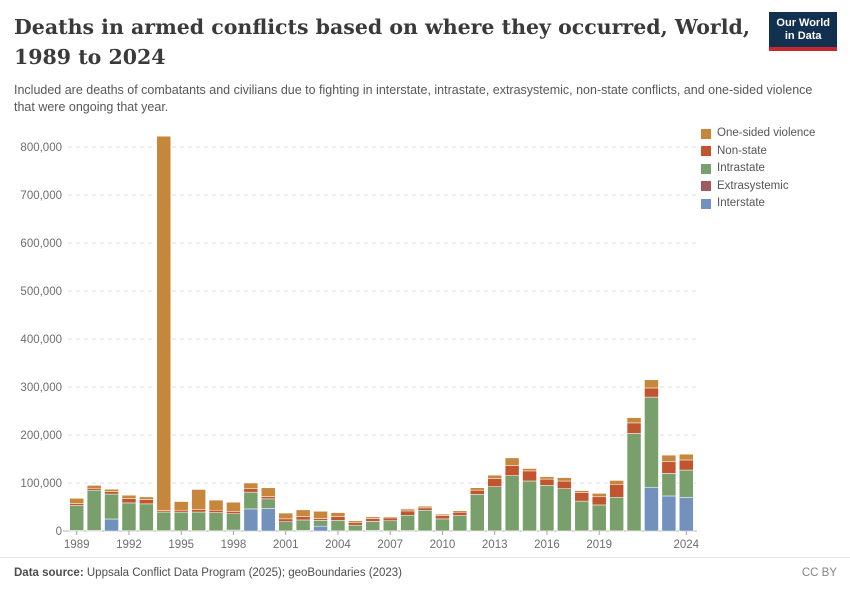 This screenshot has width=850, height=600. Describe the element at coordinates (181, 521) in the screenshot. I see `bar-1995-intrastate` at that location.